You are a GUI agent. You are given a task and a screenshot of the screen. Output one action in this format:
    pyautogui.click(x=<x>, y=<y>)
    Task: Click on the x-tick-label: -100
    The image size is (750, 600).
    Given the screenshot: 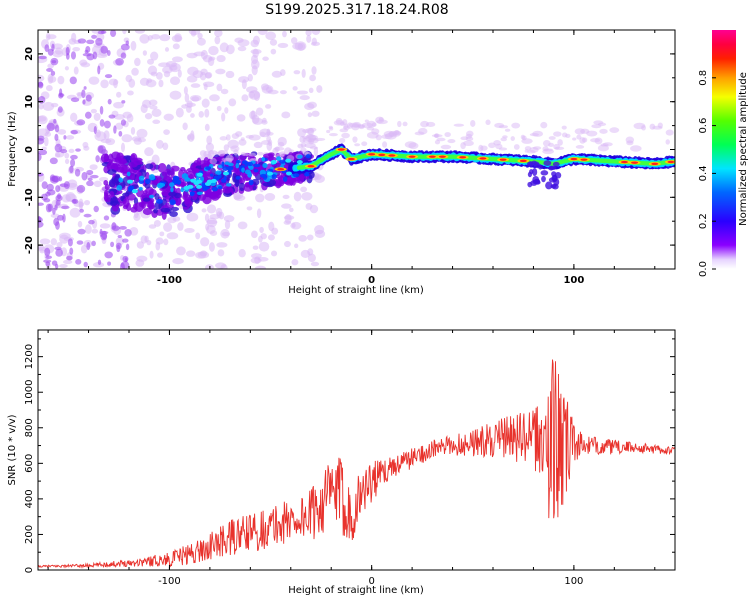 What is the action you would take?
    pyautogui.click(x=169, y=581)
    